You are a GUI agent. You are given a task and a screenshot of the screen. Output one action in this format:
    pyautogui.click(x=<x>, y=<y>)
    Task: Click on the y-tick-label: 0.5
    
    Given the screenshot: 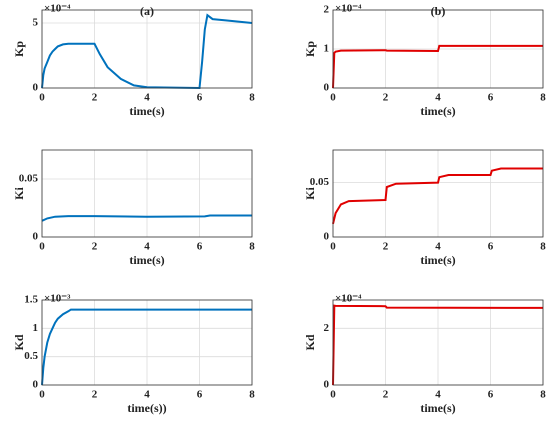 What is the action you would take?
    pyautogui.click(x=31, y=356)
    